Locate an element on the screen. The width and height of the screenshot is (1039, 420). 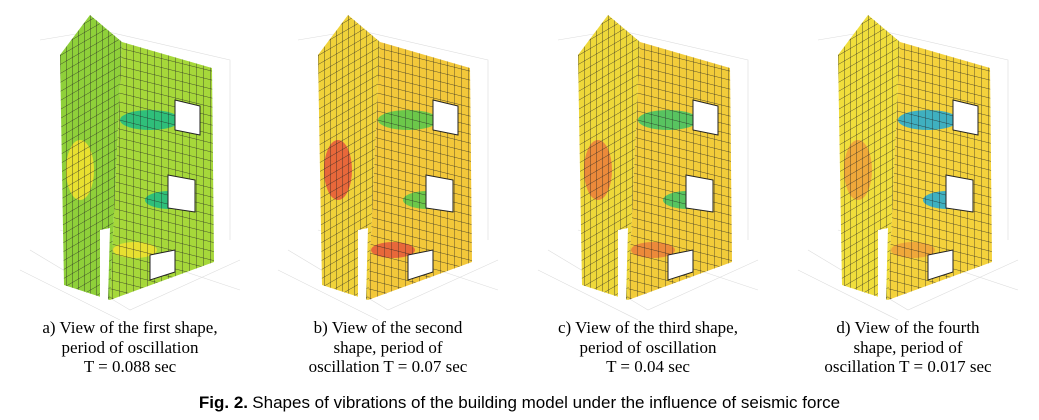
caption-line: a) View of the first shape, is located at coordinates (130, 327).